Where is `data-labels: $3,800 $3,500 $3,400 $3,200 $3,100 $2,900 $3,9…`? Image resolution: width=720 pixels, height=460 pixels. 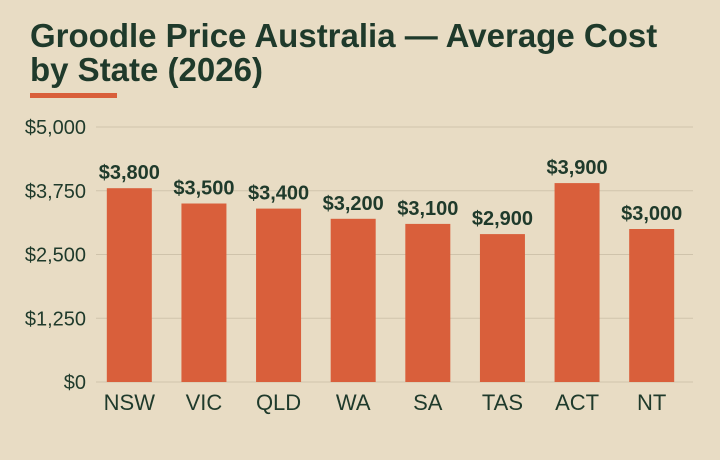 data-labels: $3,800 $3,500 $3,400 $3,200 $3,100 $2,900 $3,9… is located at coordinates (391, 193).